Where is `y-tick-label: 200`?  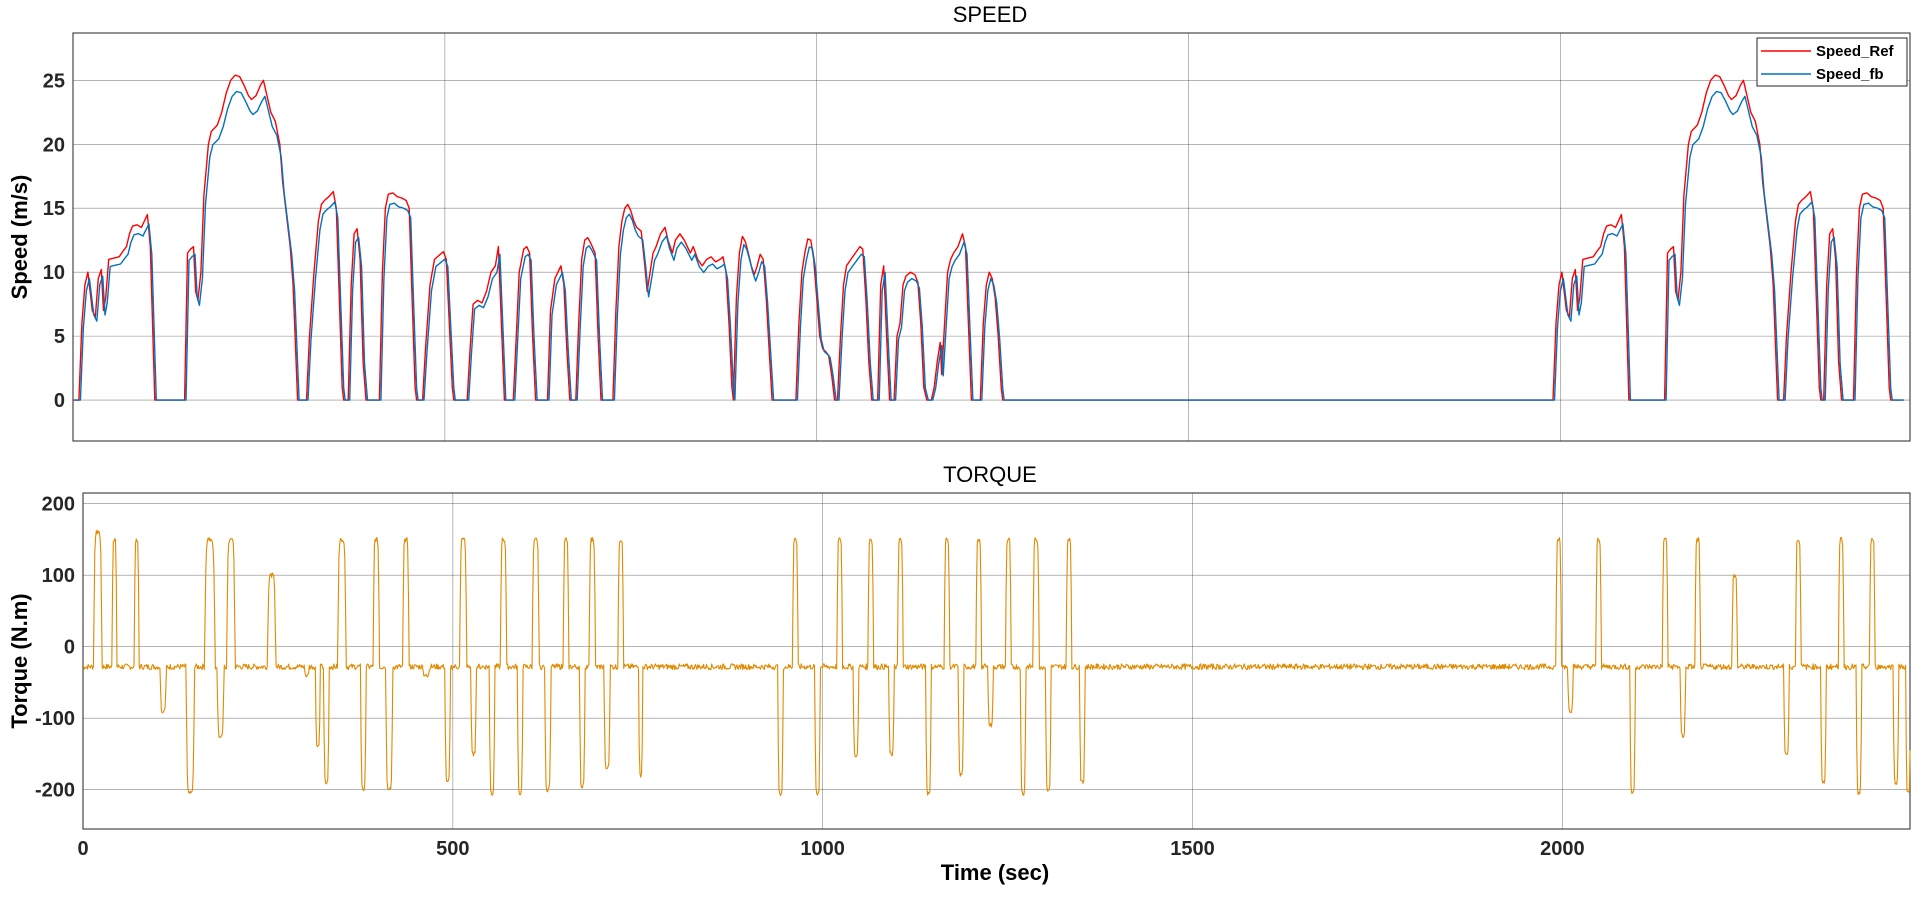 y-tick-label: 200 is located at coordinates (58, 505).